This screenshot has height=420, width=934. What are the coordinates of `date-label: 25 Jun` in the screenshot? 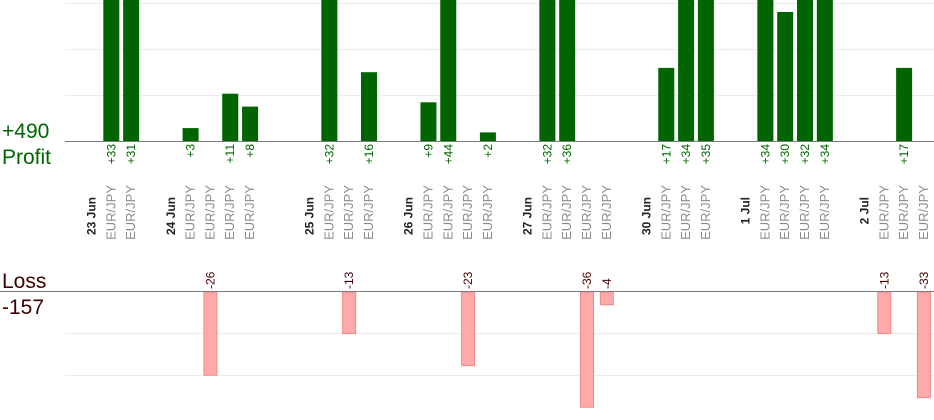 It's located at (310, 216).